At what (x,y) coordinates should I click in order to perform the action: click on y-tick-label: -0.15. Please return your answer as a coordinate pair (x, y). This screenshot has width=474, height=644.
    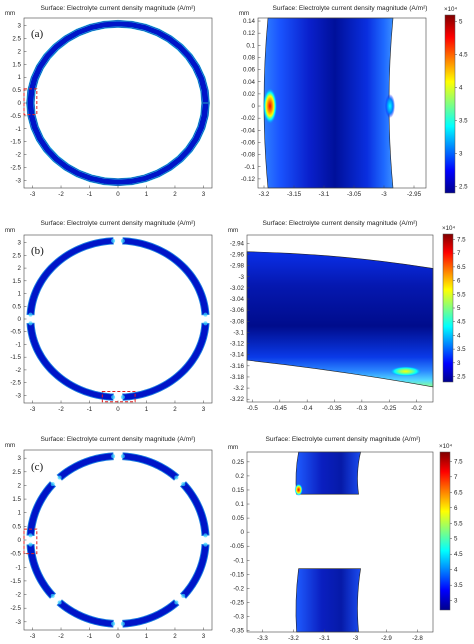
    Looking at the image, I should click on (237, 574).